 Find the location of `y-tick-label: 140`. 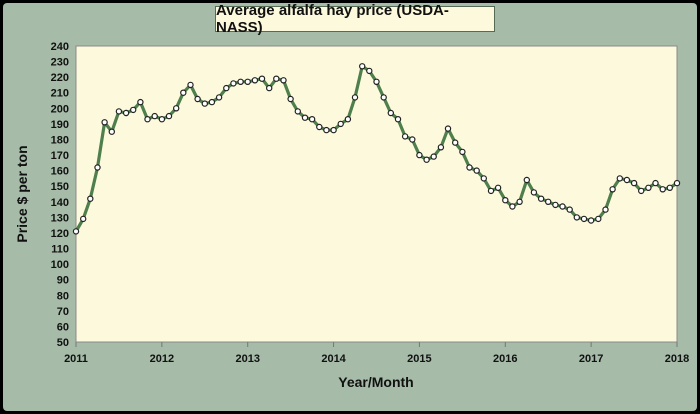

y-tick-label: 140 is located at coordinates (60, 203).